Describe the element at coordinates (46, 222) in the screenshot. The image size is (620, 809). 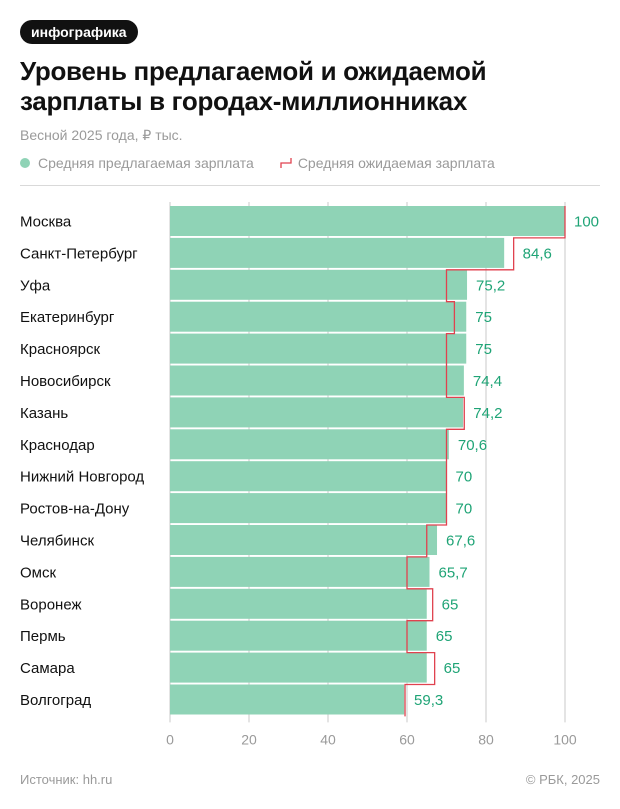
I see `category-label: Москва` at that location.